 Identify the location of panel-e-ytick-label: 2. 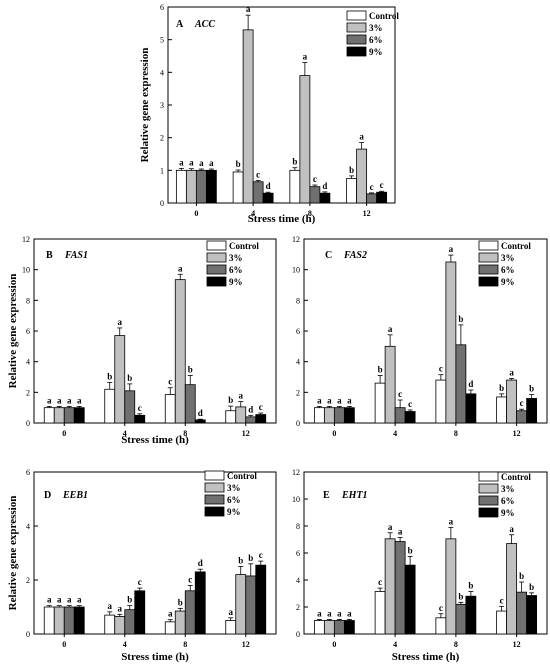
(298, 607).